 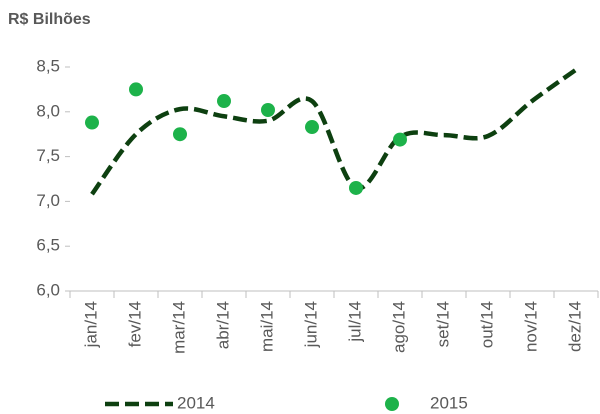 I want to click on legend-label: 2014, so click(x=196, y=402).